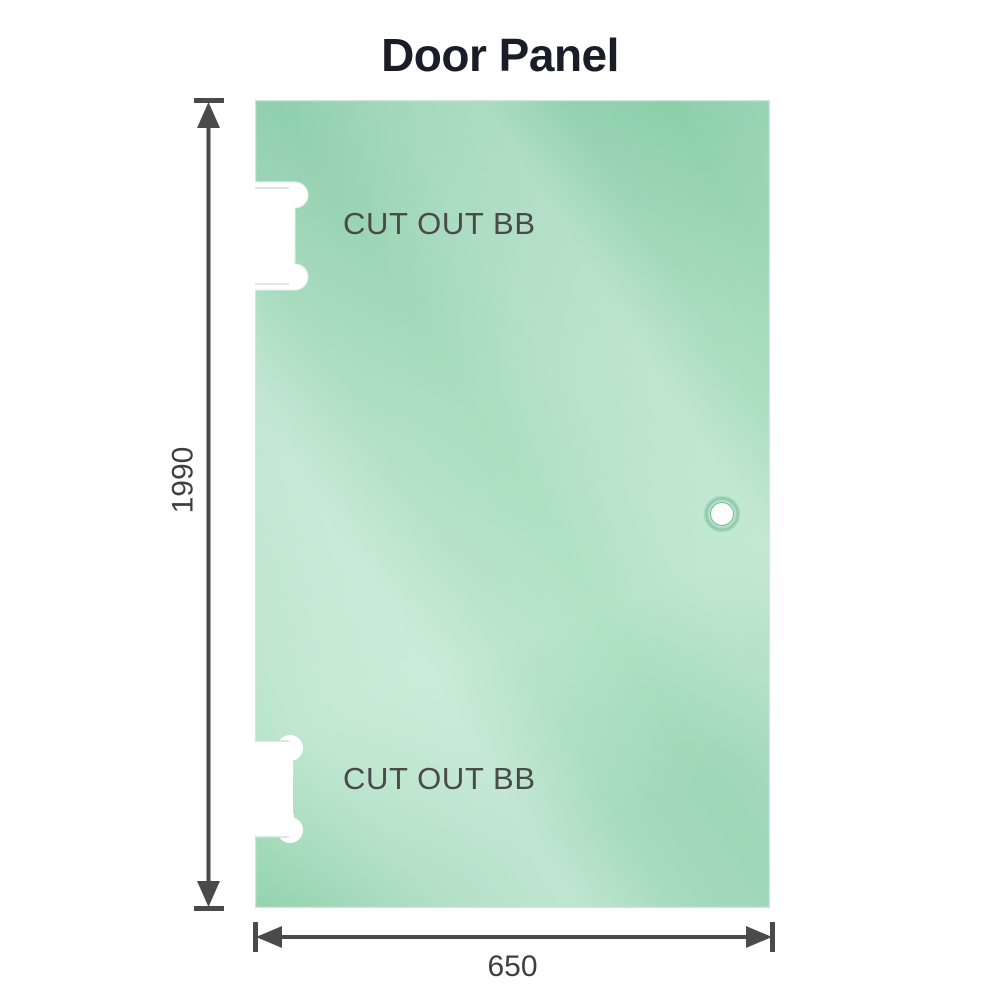 The width and height of the screenshot is (1000, 1000). I want to click on dimension-height-graphic, so click(209, 504).